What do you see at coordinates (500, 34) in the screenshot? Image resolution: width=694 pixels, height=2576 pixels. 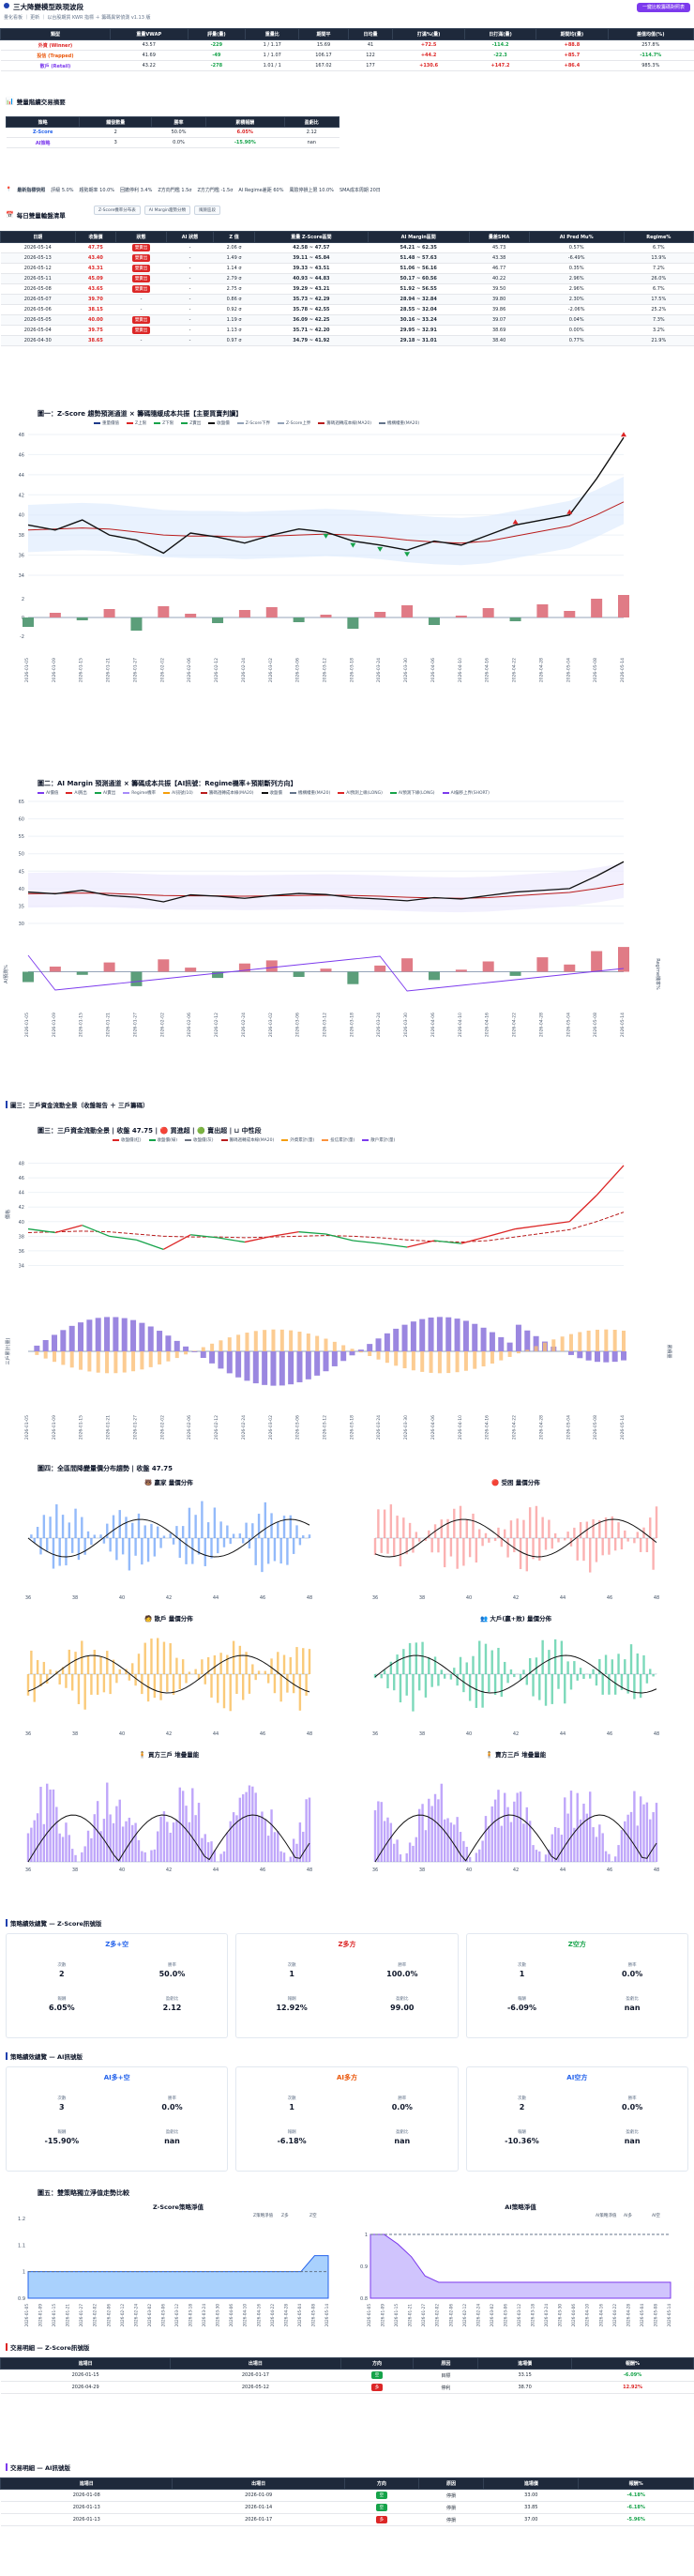 I see `table-header: 日打滿(量)` at bounding box center [500, 34].